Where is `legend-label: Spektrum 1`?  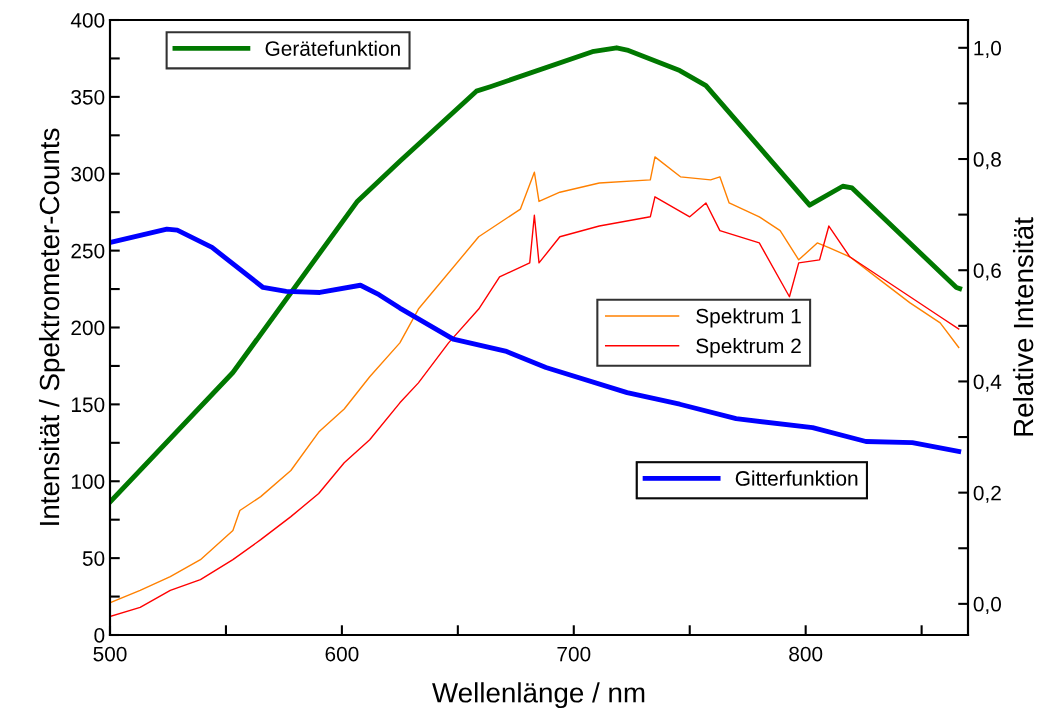
legend-label: Spektrum 1 is located at coordinates (748, 318).